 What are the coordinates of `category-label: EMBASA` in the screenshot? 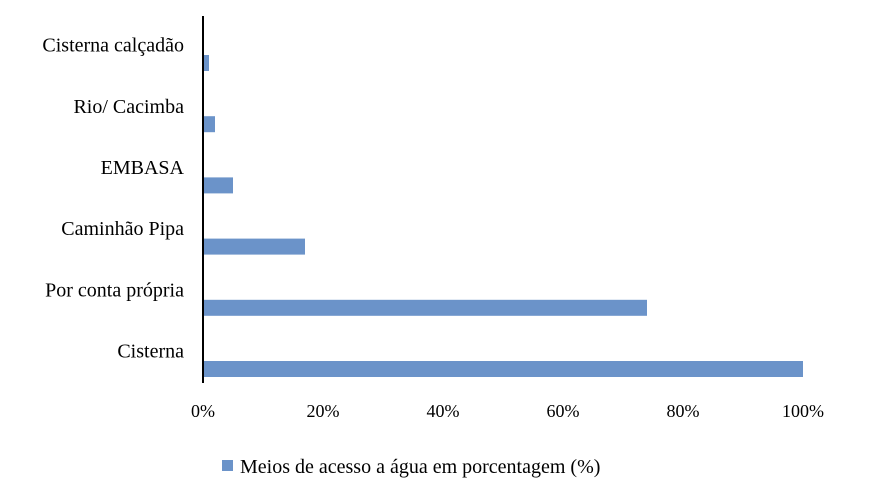 It's located at (143, 168).